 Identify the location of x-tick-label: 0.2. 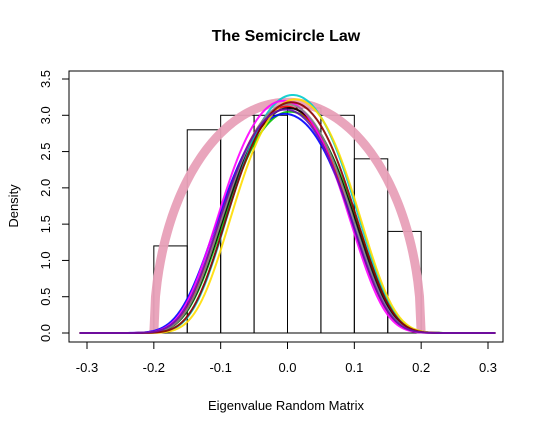
(421, 367).